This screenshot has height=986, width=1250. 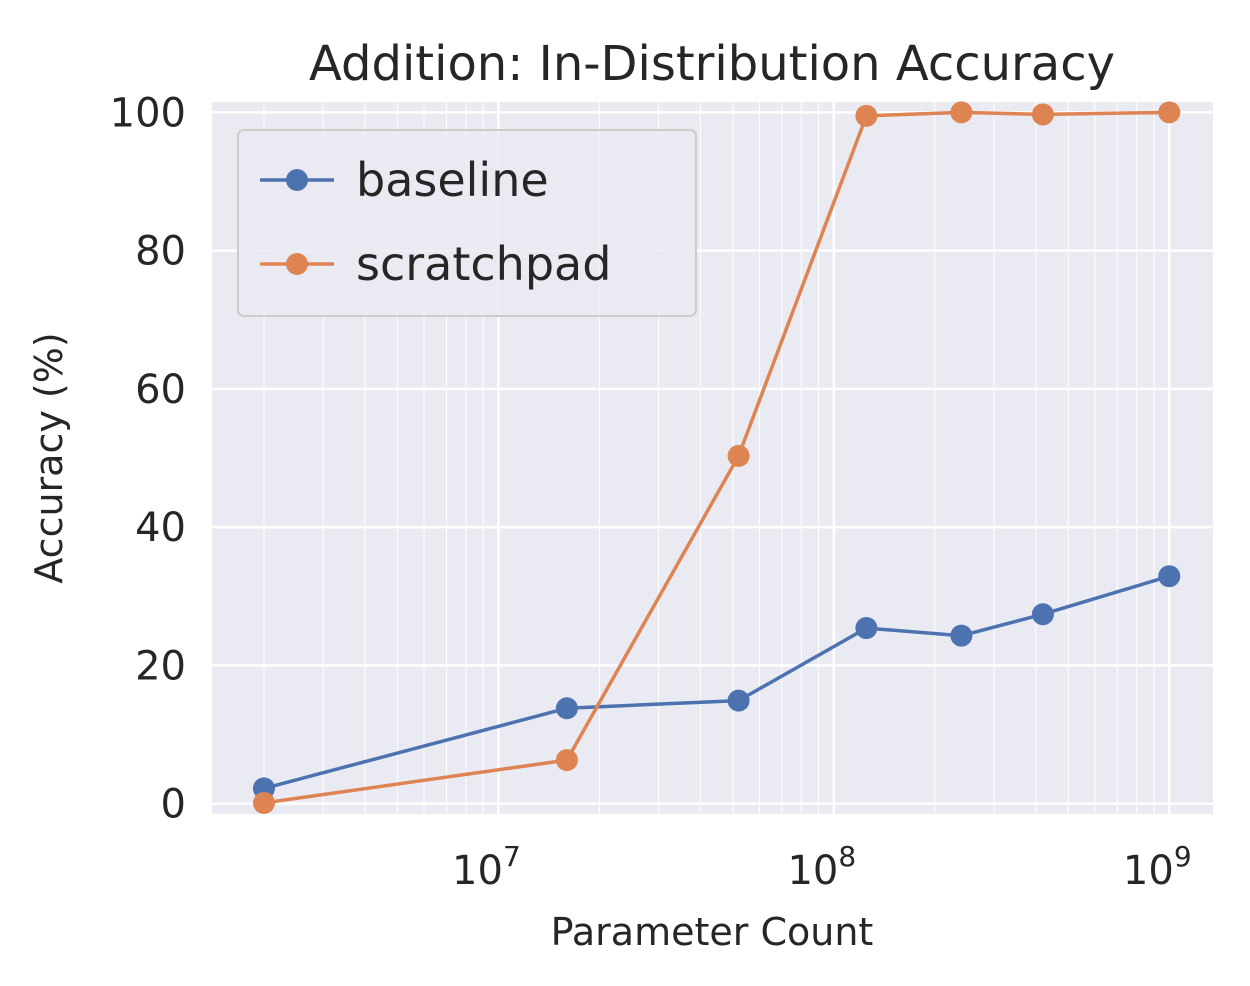 What do you see at coordinates (1157, 867) in the screenshot?
I see `x-tick-label: 10⁹` at bounding box center [1157, 867].